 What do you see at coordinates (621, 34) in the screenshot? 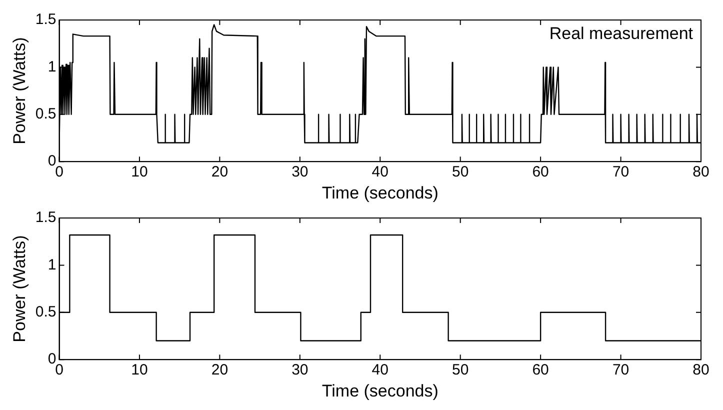
I see `legend-label: Real measurement` at bounding box center [621, 34].